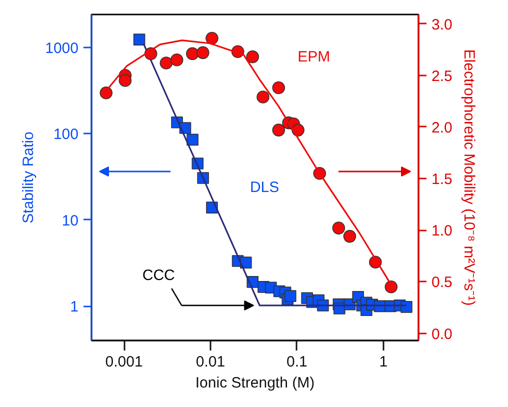  What do you see at coordinates (442, 334) in the screenshot?
I see `y2-tick-label: 0.0` at bounding box center [442, 334].